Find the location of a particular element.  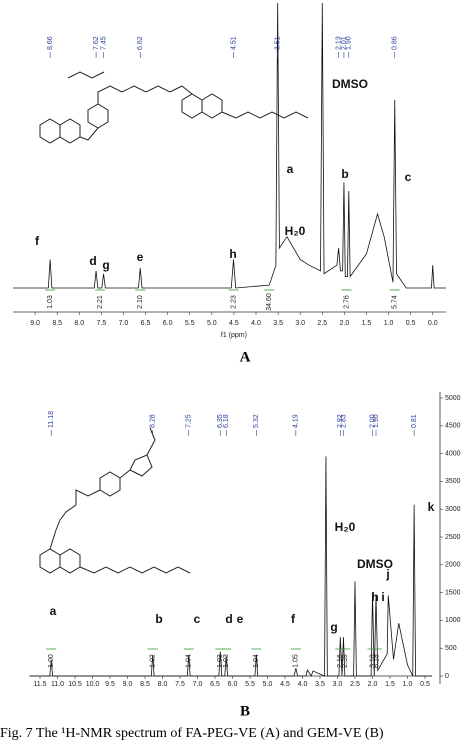

peak-label: 2.92 is located at coordinates (340, 421).